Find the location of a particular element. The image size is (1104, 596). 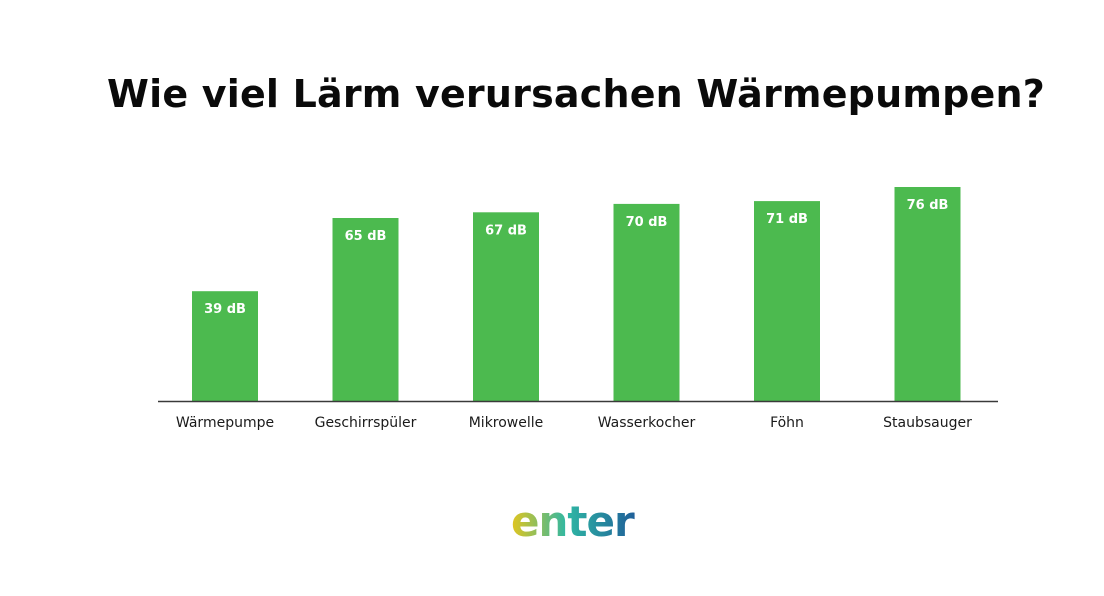

data-label: 76 dB is located at coordinates (928, 205).